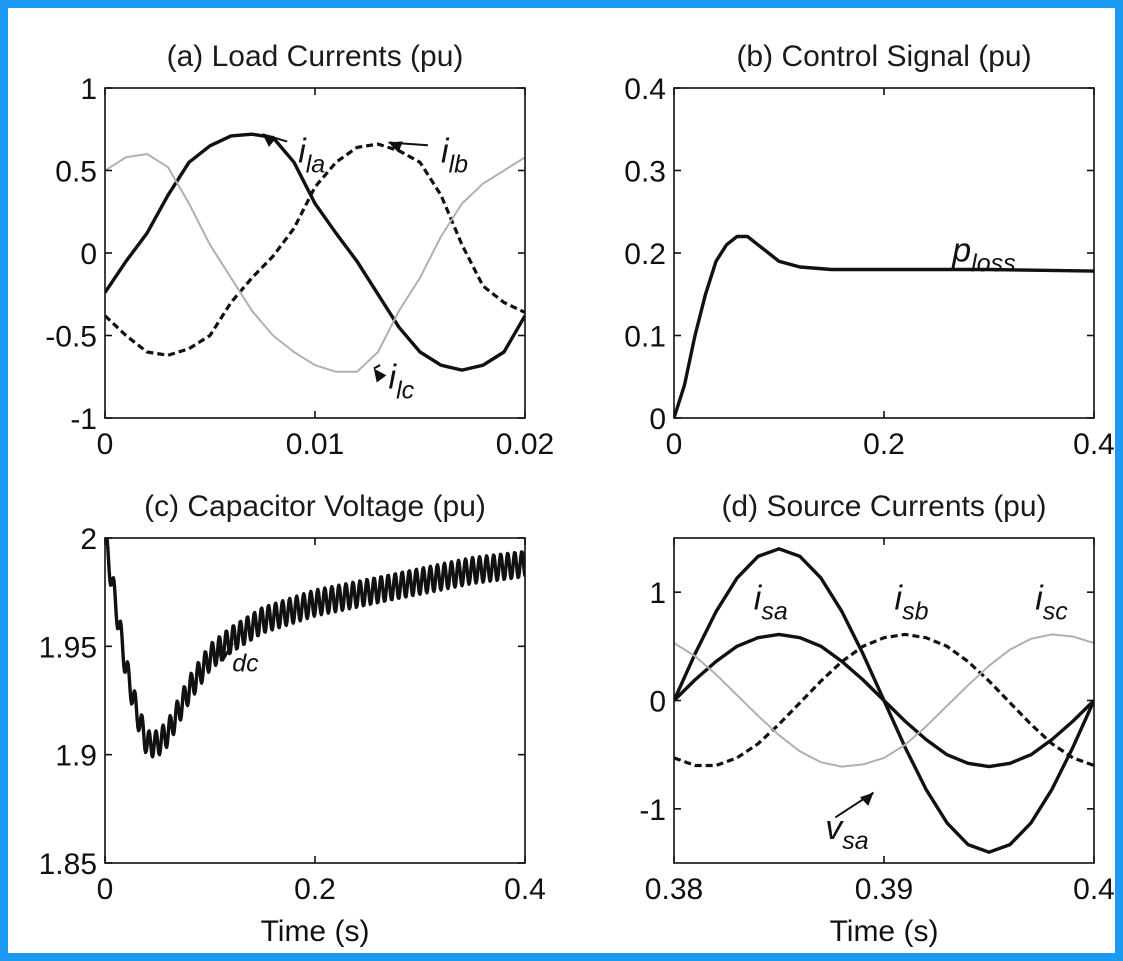 The image size is (1123, 961). Describe the element at coordinates (68, 864) in the screenshot. I see `y-tick-label: 1.85` at that location.